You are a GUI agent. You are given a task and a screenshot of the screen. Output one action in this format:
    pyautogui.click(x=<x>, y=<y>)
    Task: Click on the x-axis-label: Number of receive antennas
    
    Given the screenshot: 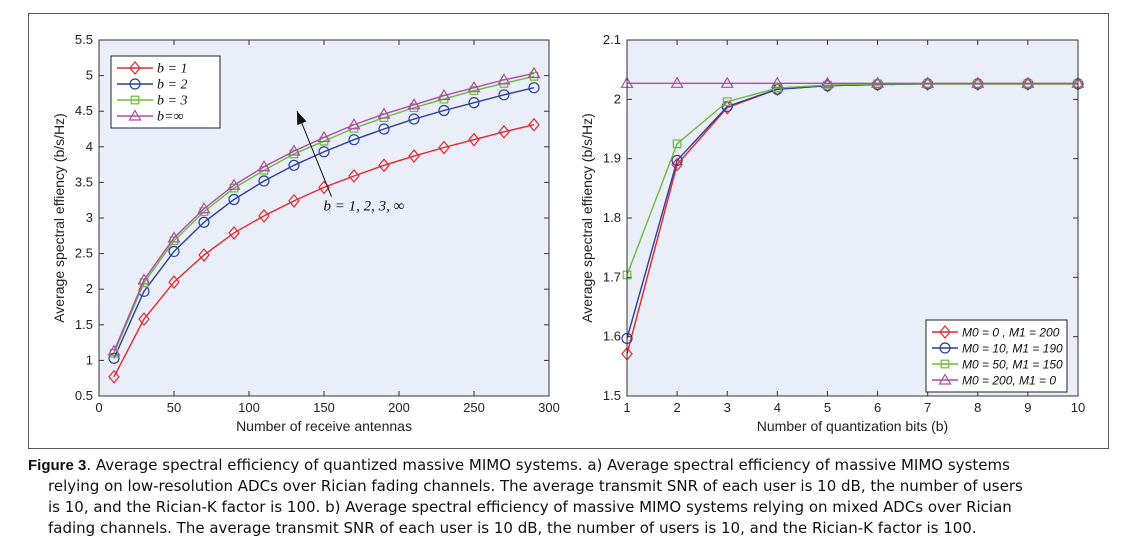 What is the action you would take?
    pyautogui.click(x=324, y=426)
    